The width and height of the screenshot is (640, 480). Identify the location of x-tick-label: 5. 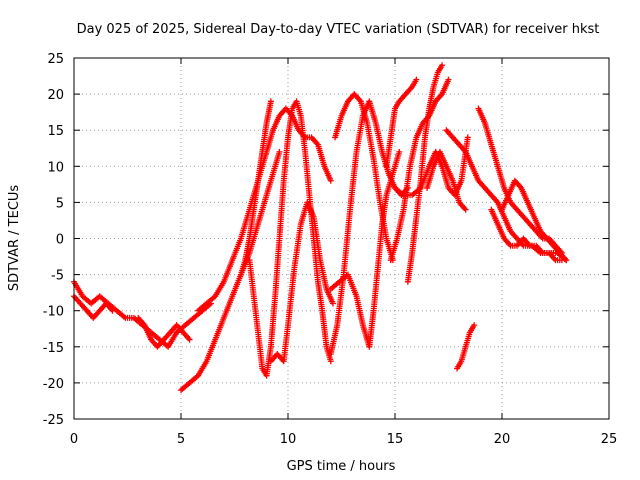
(181, 439).